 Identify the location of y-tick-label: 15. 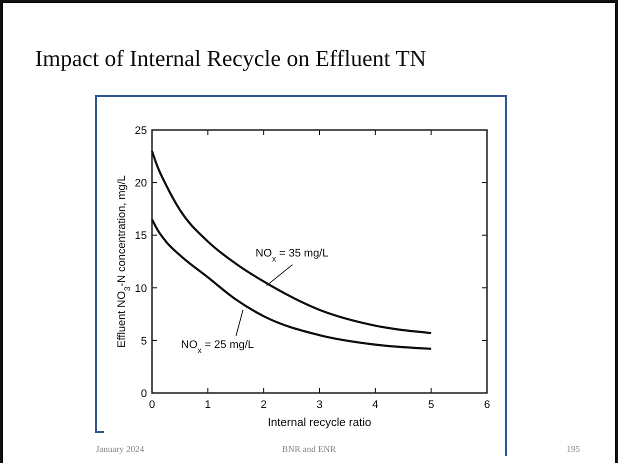
(140, 236).